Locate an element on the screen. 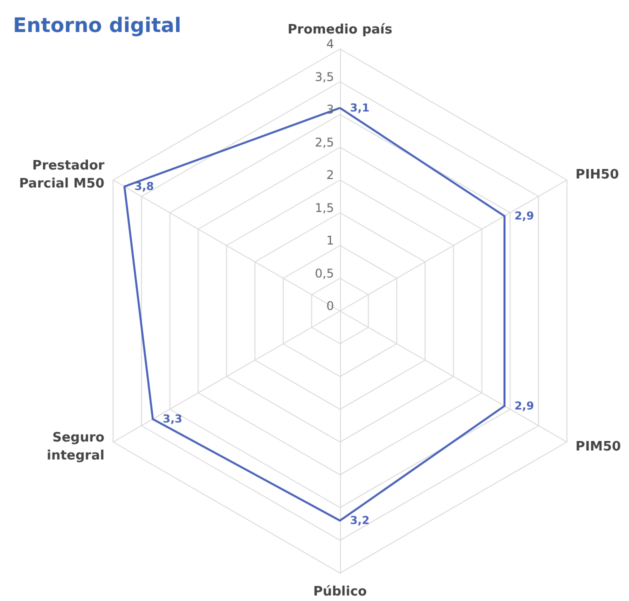 The height and width of the screenshot is (601, 629). spoke-label: PIH50 is located at coordinates (597, 175).